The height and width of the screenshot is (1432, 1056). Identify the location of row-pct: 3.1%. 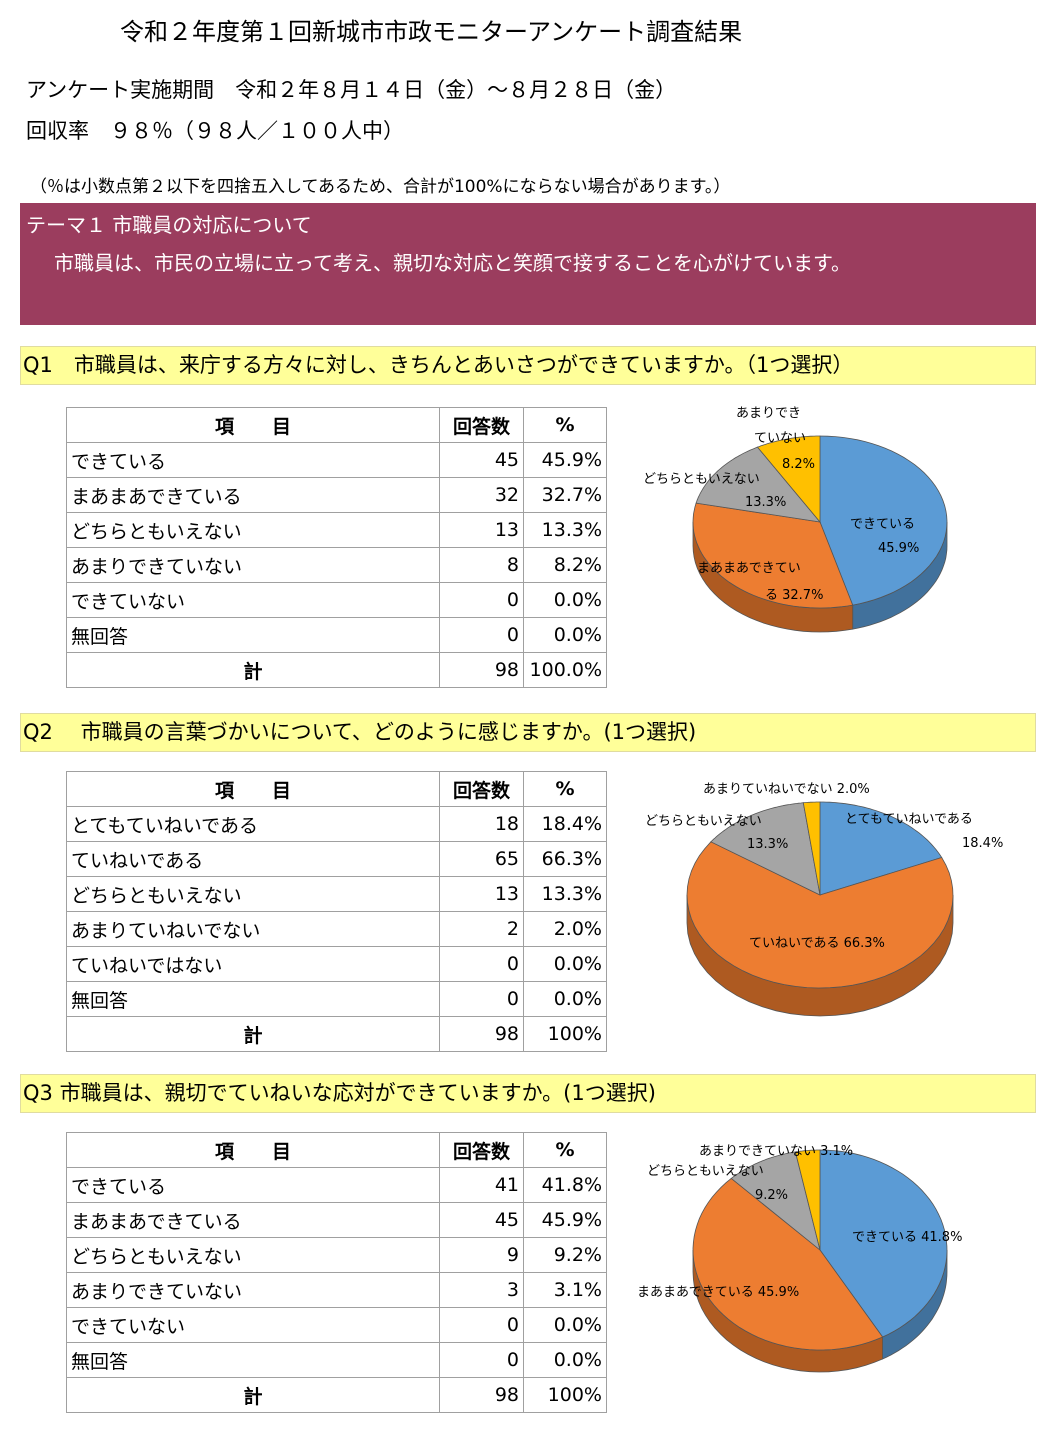
(565, 1290).